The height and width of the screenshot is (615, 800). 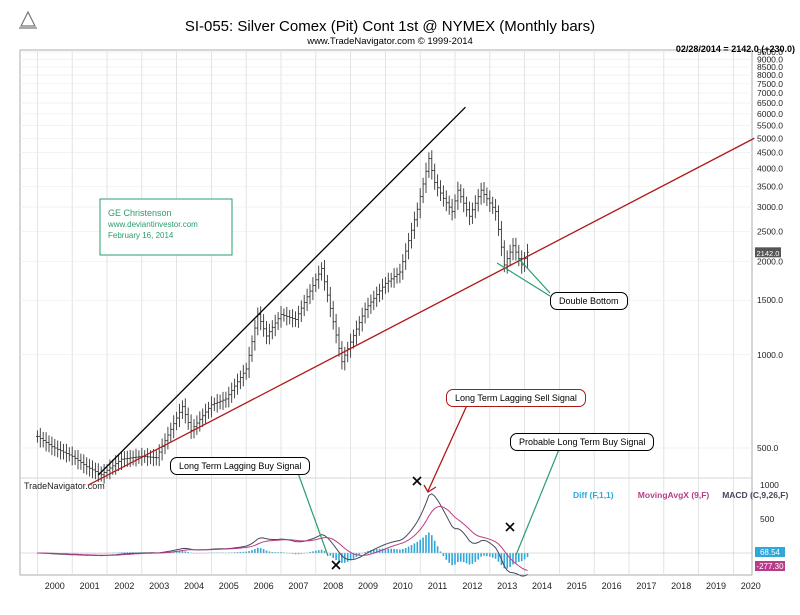 I want to click on macd-line, so click(x=282, y=535).